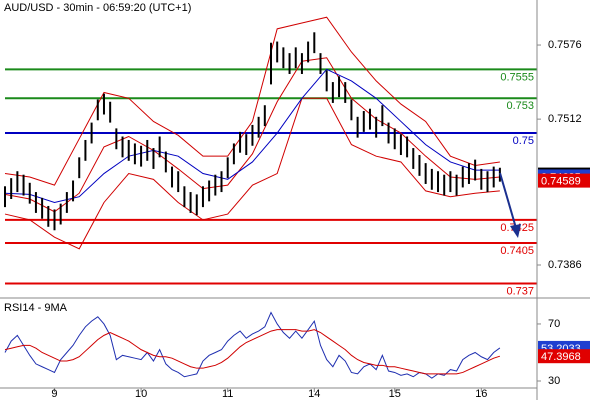  What do you see at coordinates (227, 394) in the screenshot?
I see `x-tick-label: 11` at bounding box center [227, 394].